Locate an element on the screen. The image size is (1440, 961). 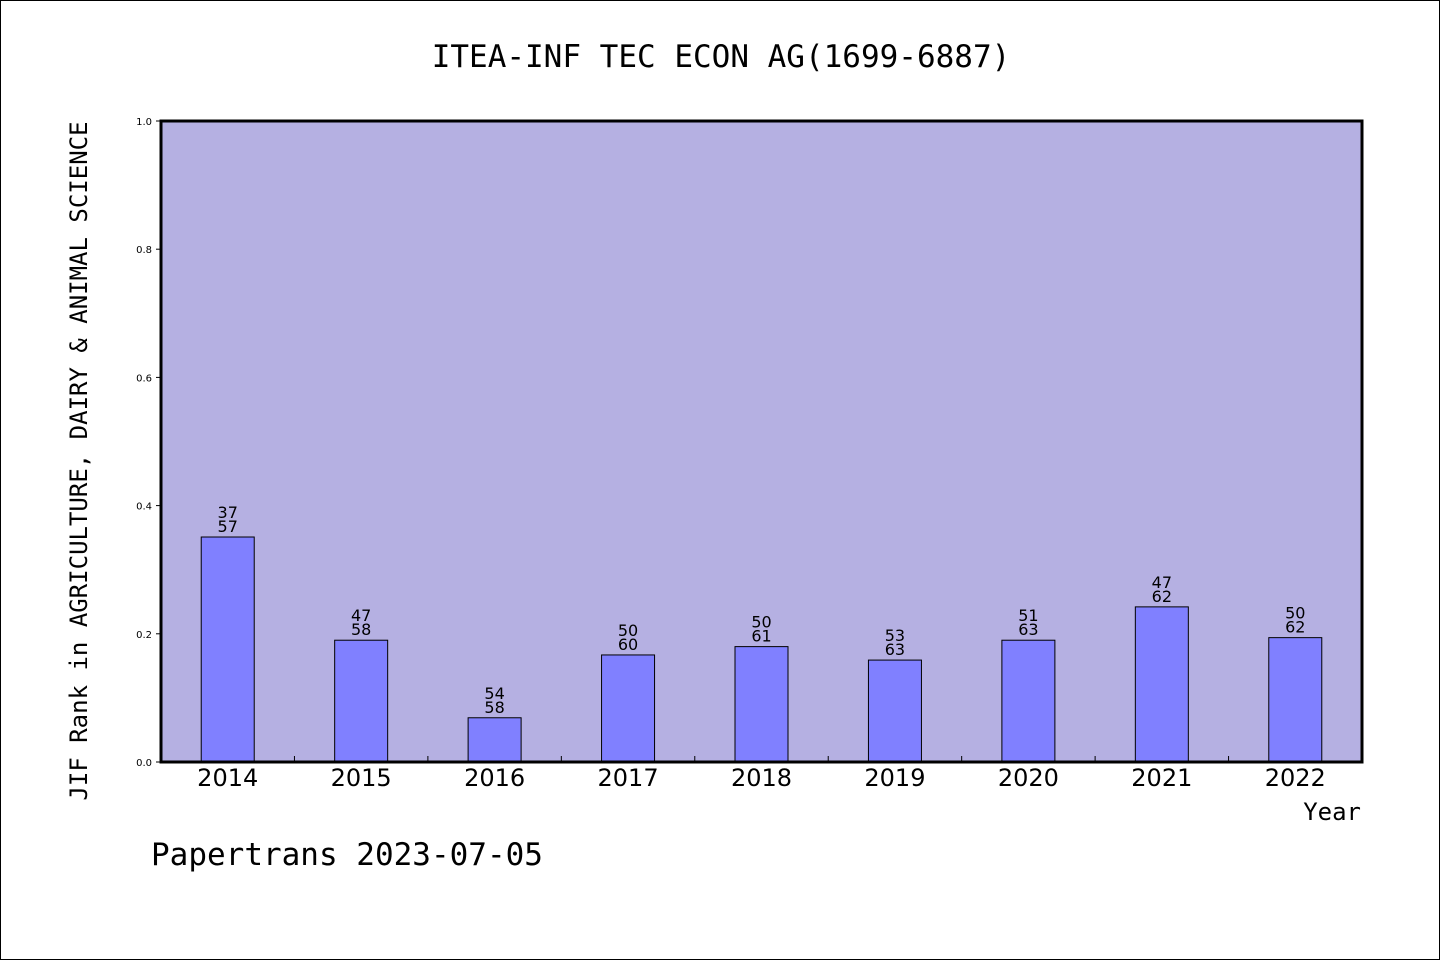
bar-label-rank-2020: 51 is located at coordinates (1028, 615).